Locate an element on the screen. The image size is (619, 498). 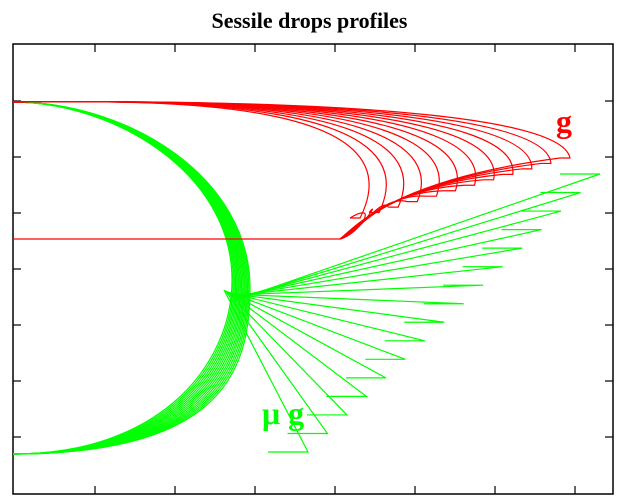
chart-title: Sessile drops profiles is located at coordinates (309, 20).